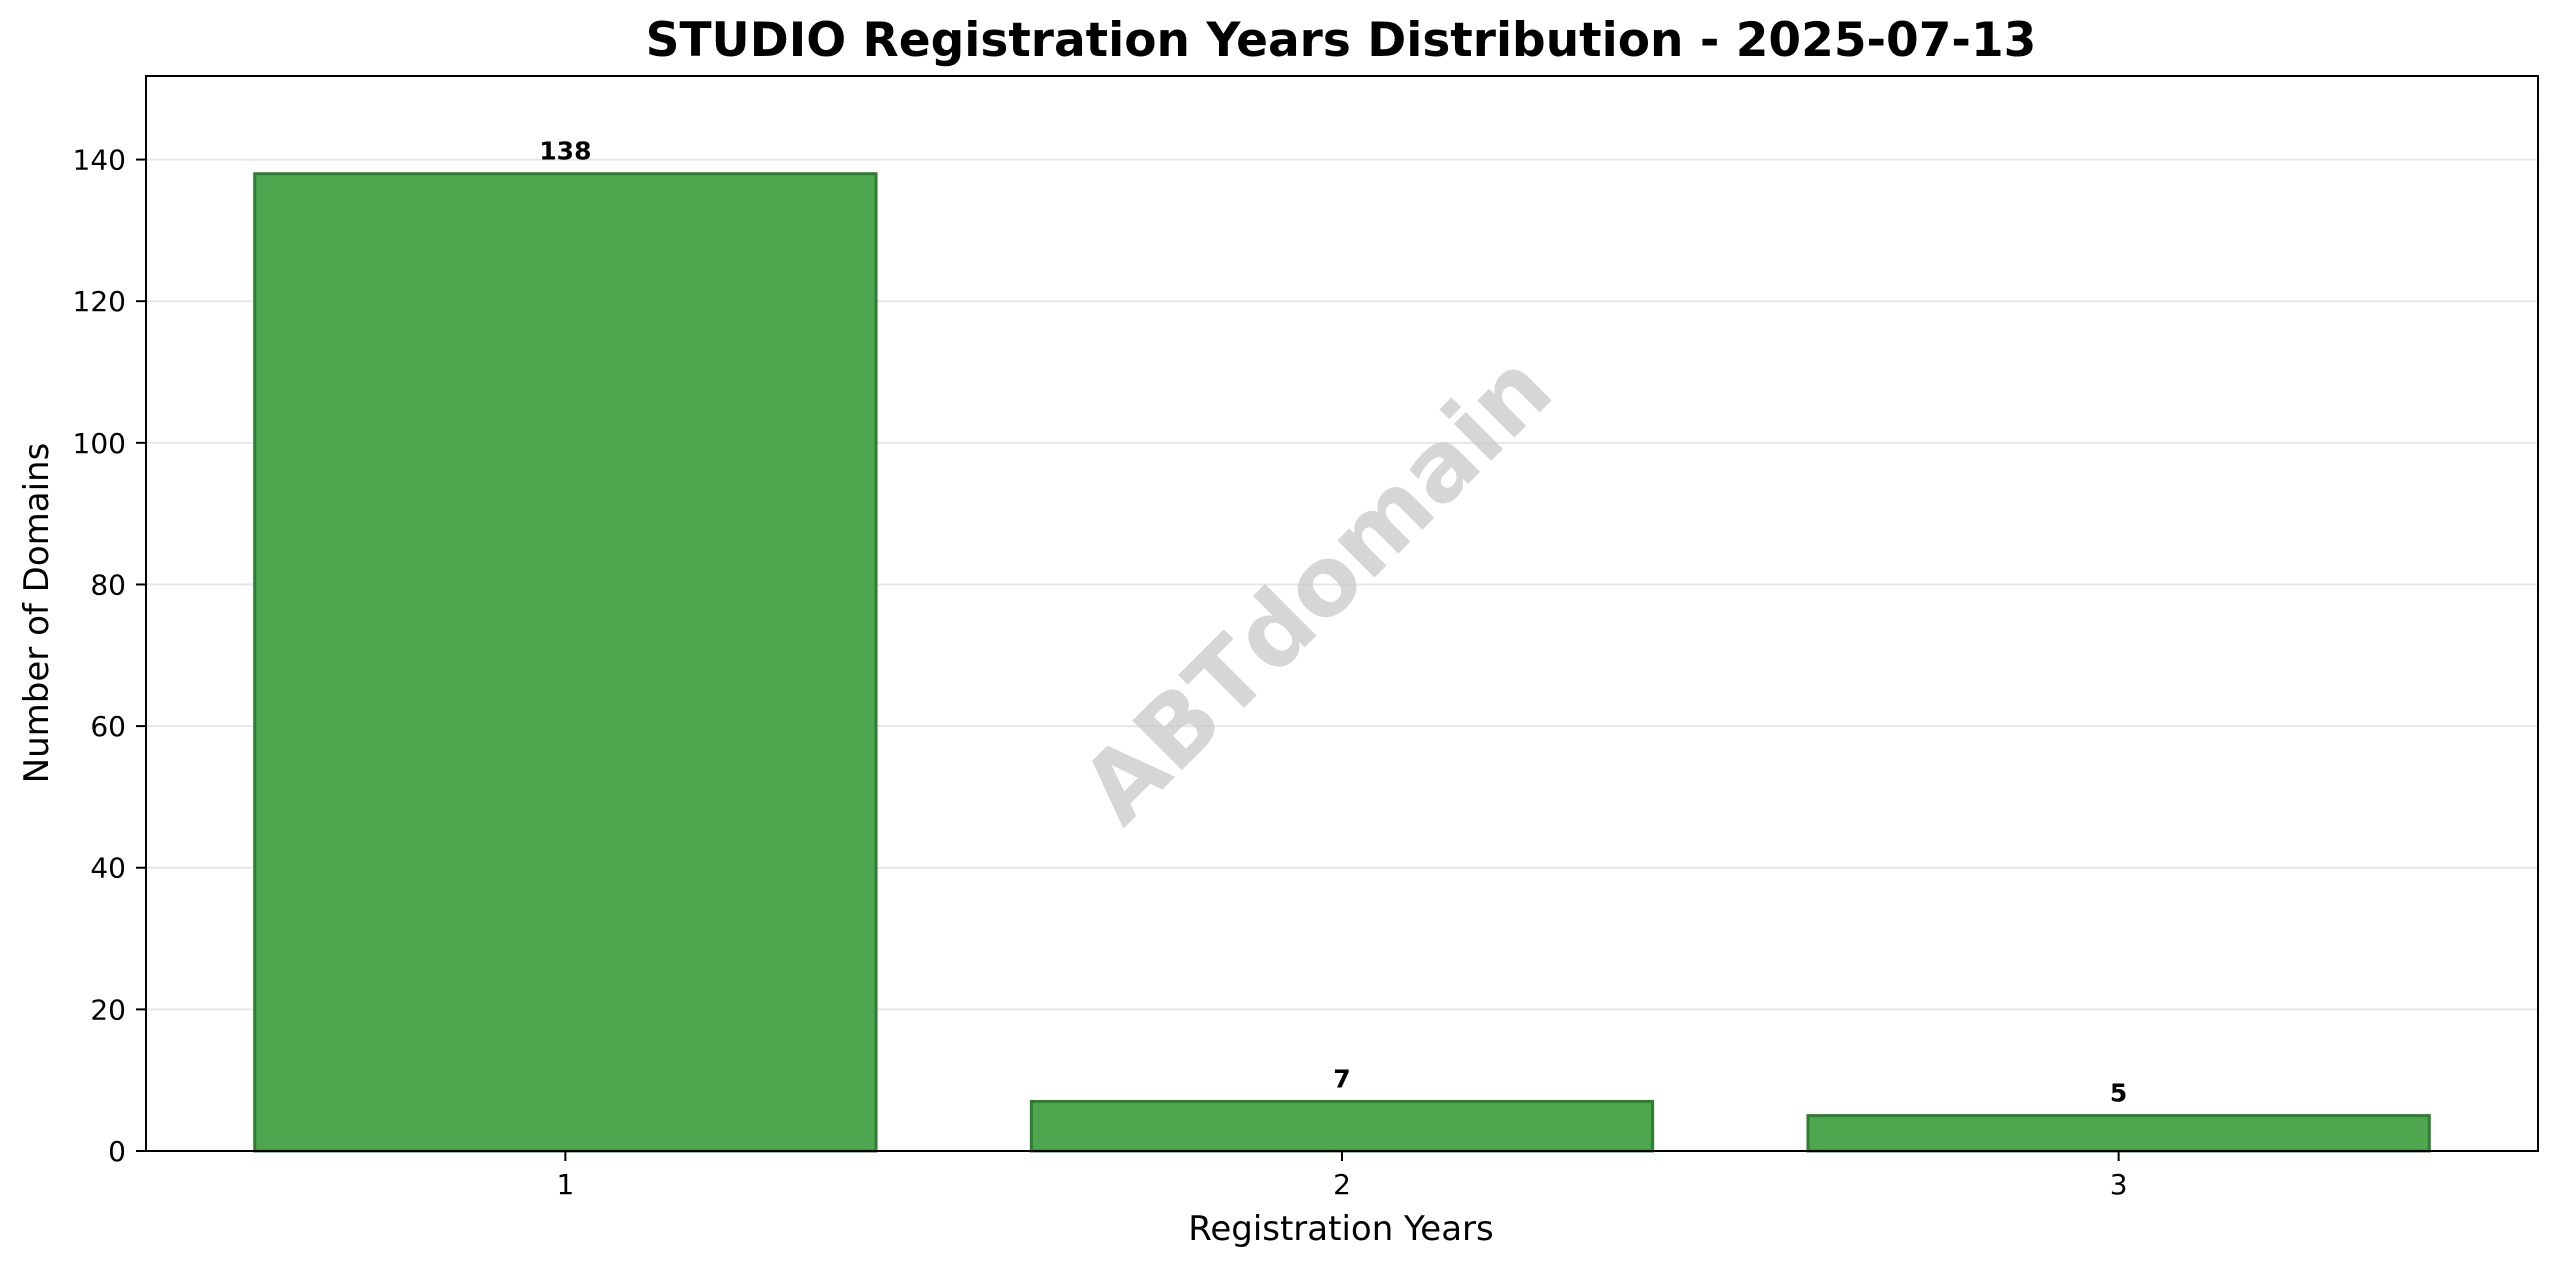 The width and height of the screenshot is (2560, 1271). What do you see at coordinates (565, 1184) in the screenshot?
I see `x-tick-label: 1` at bounding box center [565, 1184].